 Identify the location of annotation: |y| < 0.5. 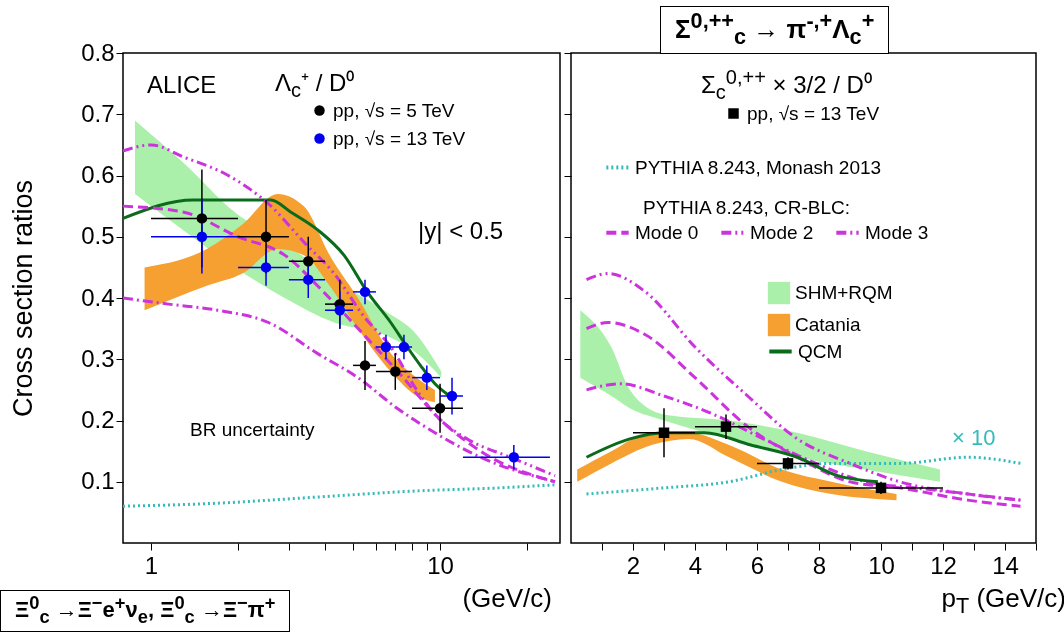
(461, 231).